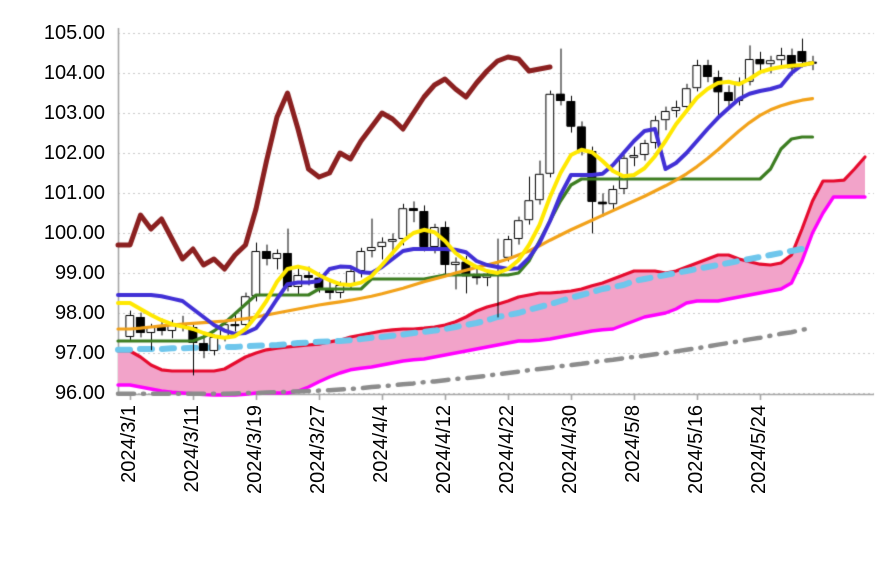 Image resolution: width=879 pixels, height=571 pixels. I want to click on x-tick-label: 2024/4/12, so click(444, 449).